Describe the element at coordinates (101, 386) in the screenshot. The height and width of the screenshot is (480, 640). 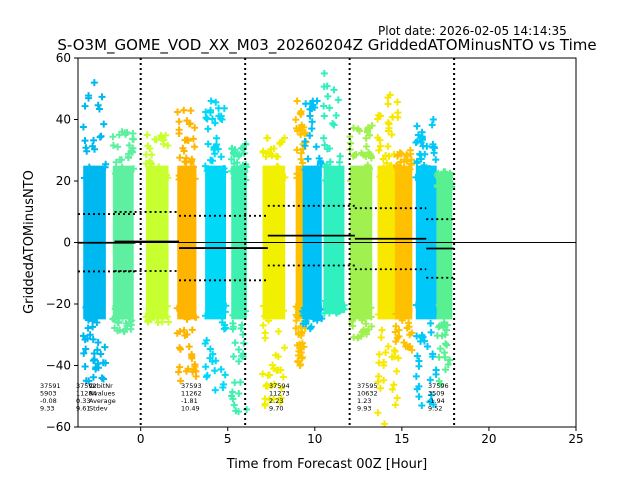
I see `stats-header-text: OrbitNr` at that location.